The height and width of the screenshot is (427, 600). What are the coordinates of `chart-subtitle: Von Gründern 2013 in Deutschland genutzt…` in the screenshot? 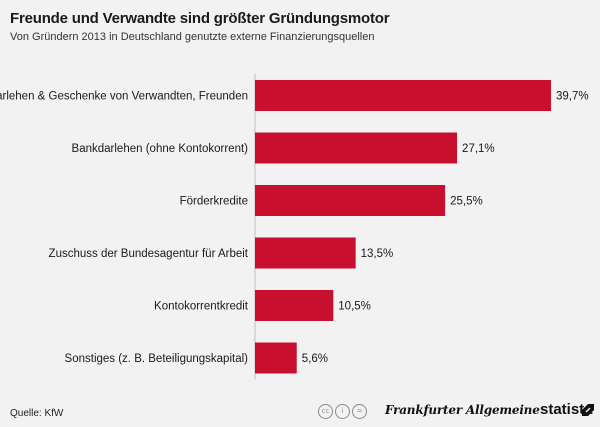 It's located at (192, 37).